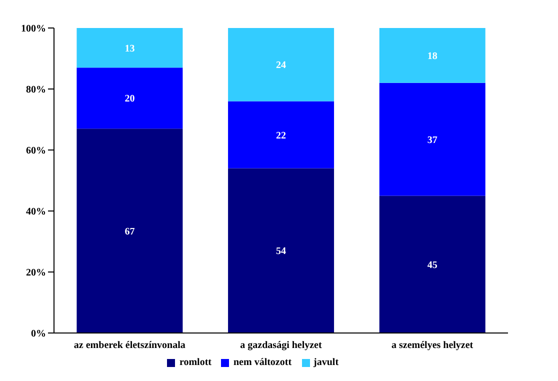 This screenshot has height=381, width=558. Describe the element at coordinates (36, 212) in the screenshot. I see `y-tick-label: 40%` at that location.